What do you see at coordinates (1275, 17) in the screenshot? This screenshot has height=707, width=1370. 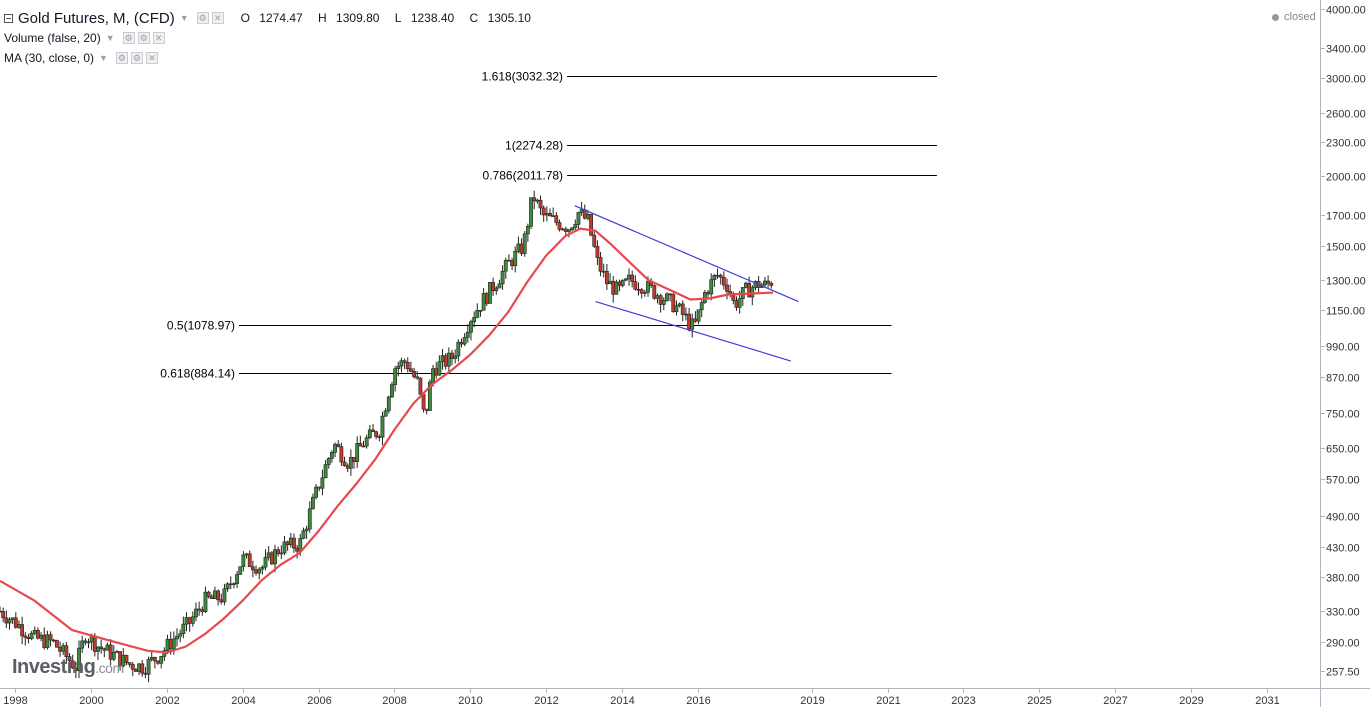 I see `status-dot-icon` at bounding box center [1275, 17].